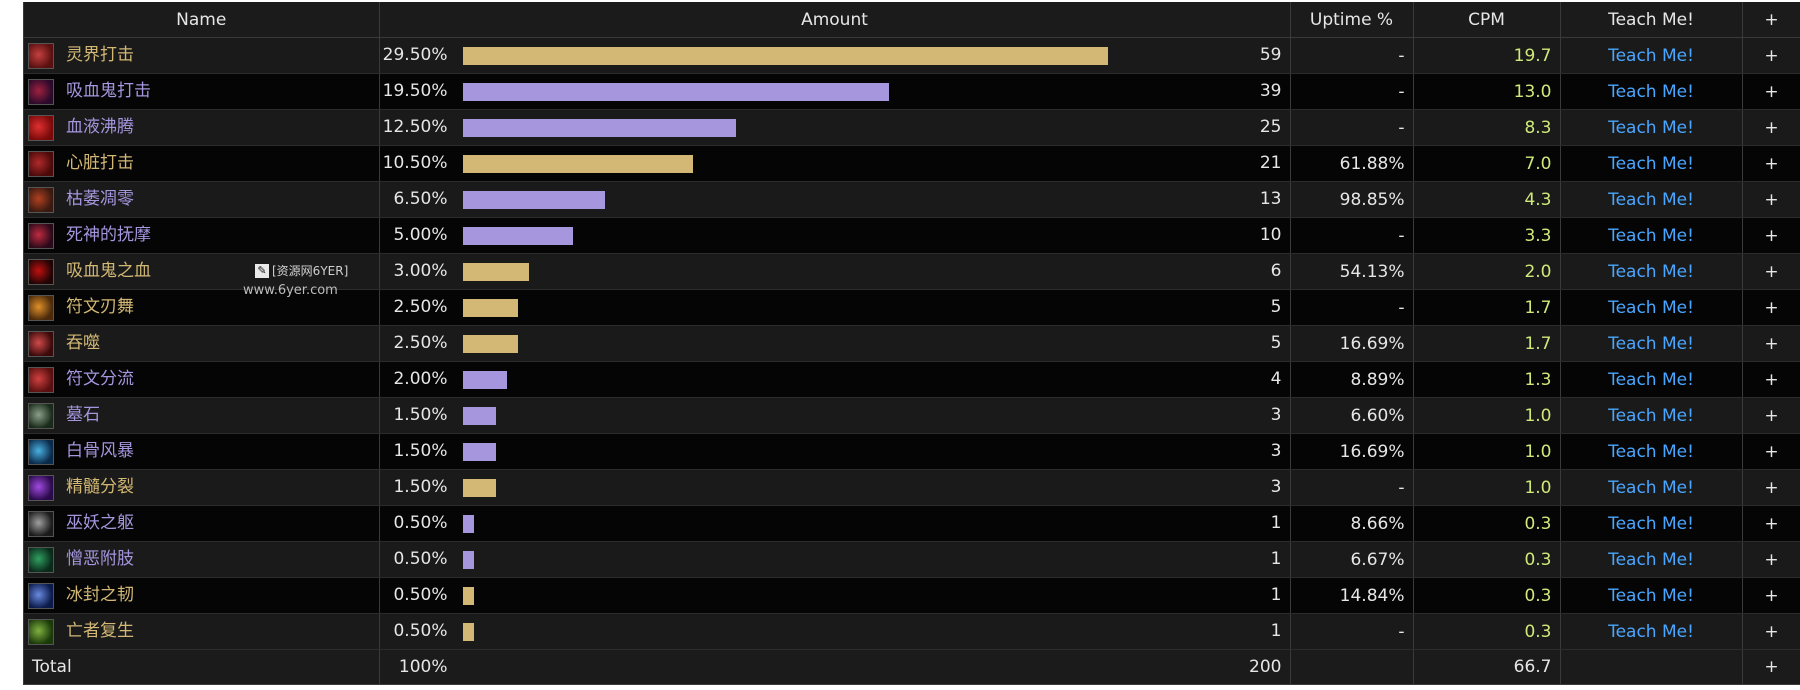 This screenshot has width=1800, height=690. What do you see at coordinates (912, 199) in the screenshot?
I see `table-row: 枯萎凋零 6.50% 13 98.85% 4.3 Teach Me! +` at bounding box center [912, 199].